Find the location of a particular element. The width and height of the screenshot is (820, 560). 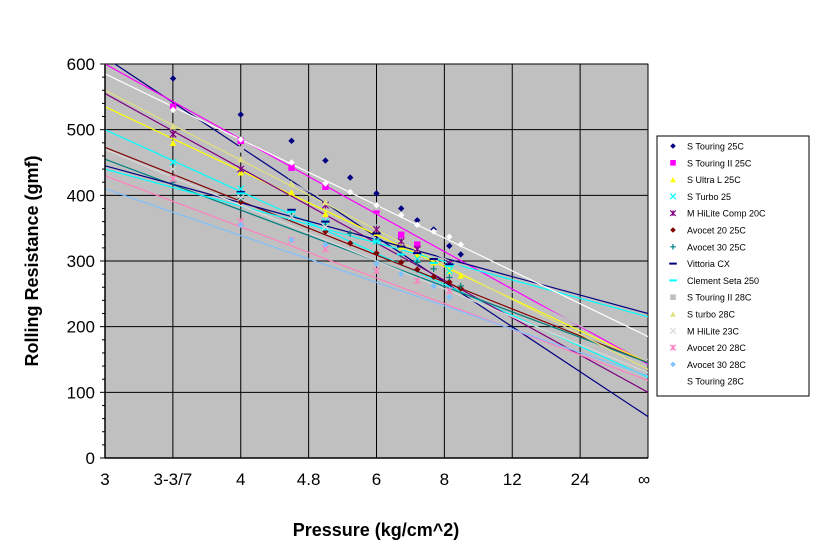

legend-item: S Touring 28C is located at coordinates (707, 382).